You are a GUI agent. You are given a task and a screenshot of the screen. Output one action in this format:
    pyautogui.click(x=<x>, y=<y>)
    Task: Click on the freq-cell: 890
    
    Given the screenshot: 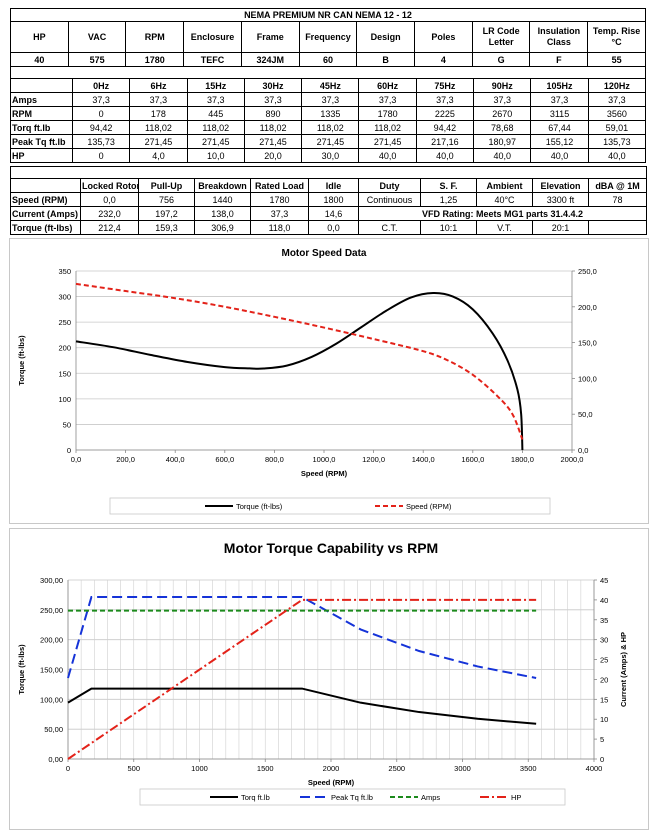 What is the action you would take?
    pyautogui.click(x=273, y=113)
    